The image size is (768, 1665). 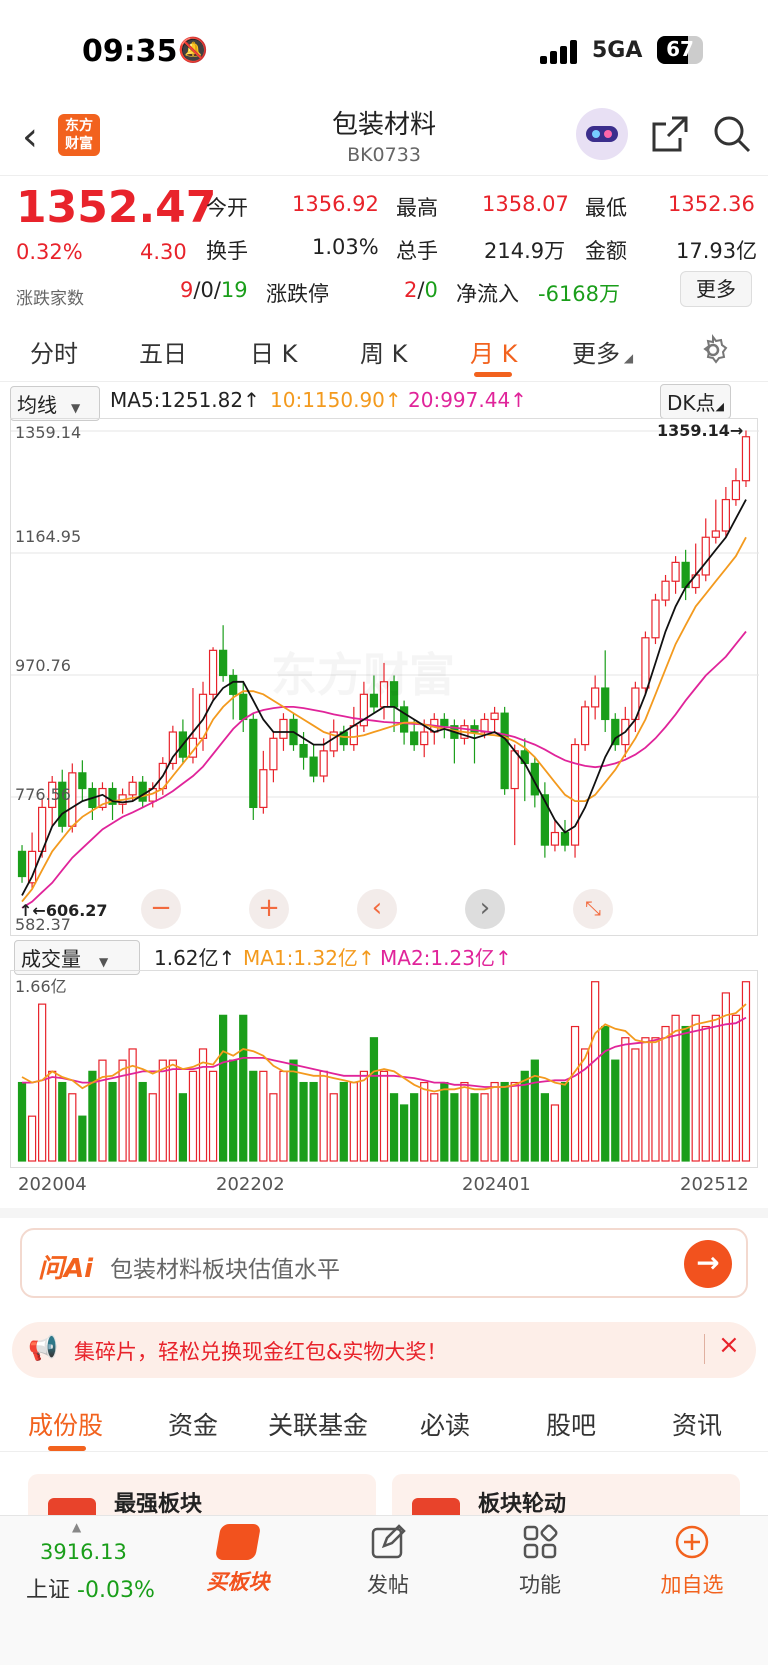 I want to click on tab-news: 资讯, so click(x=697, y=1425).